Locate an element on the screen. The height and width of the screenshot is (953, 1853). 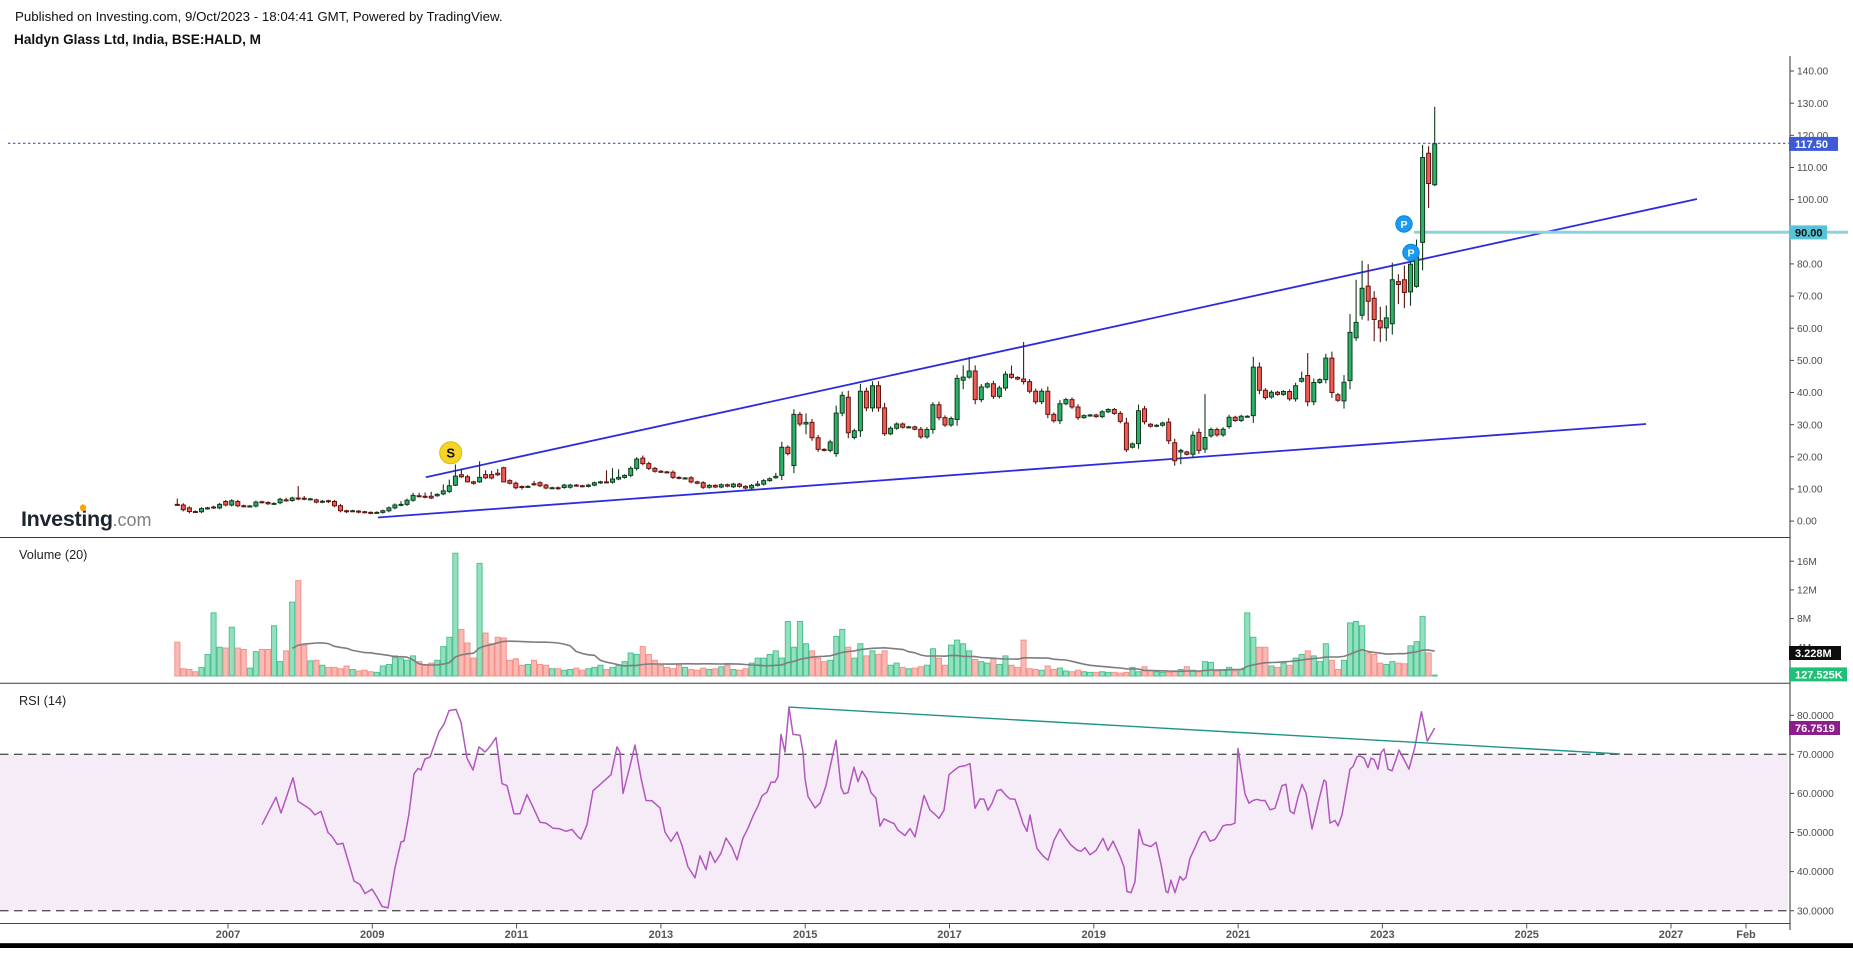
svg-text: 16M is located at coordinates (1807, 562).